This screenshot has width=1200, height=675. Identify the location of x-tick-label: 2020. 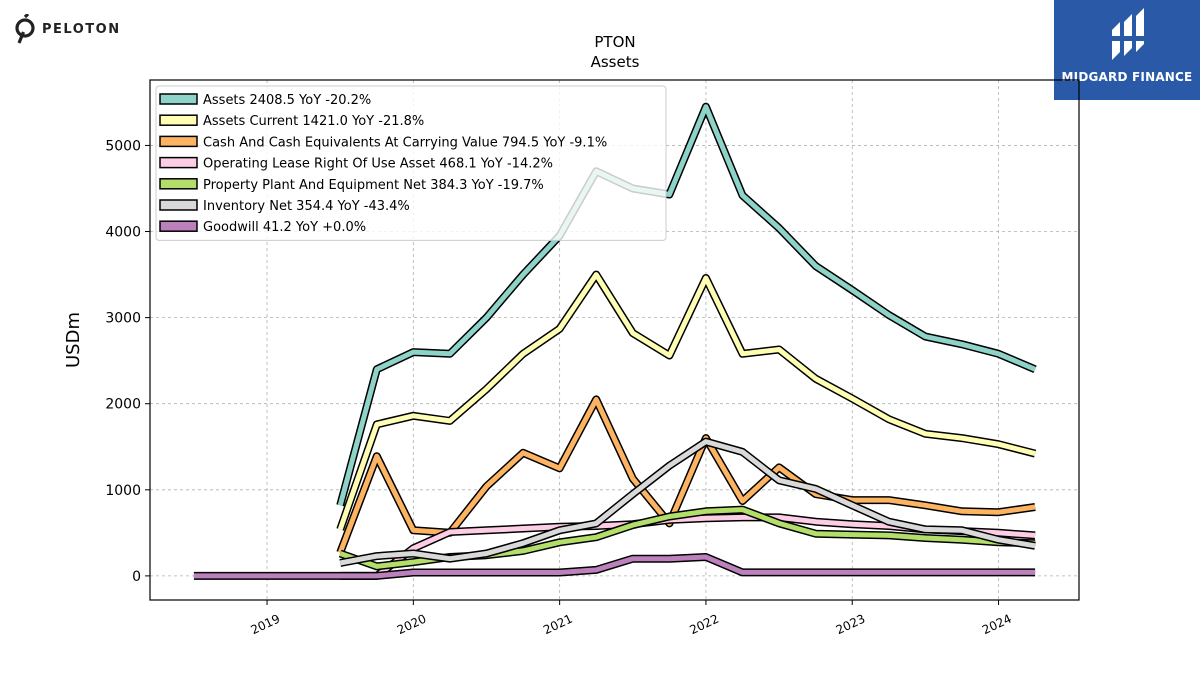
(412, 625).